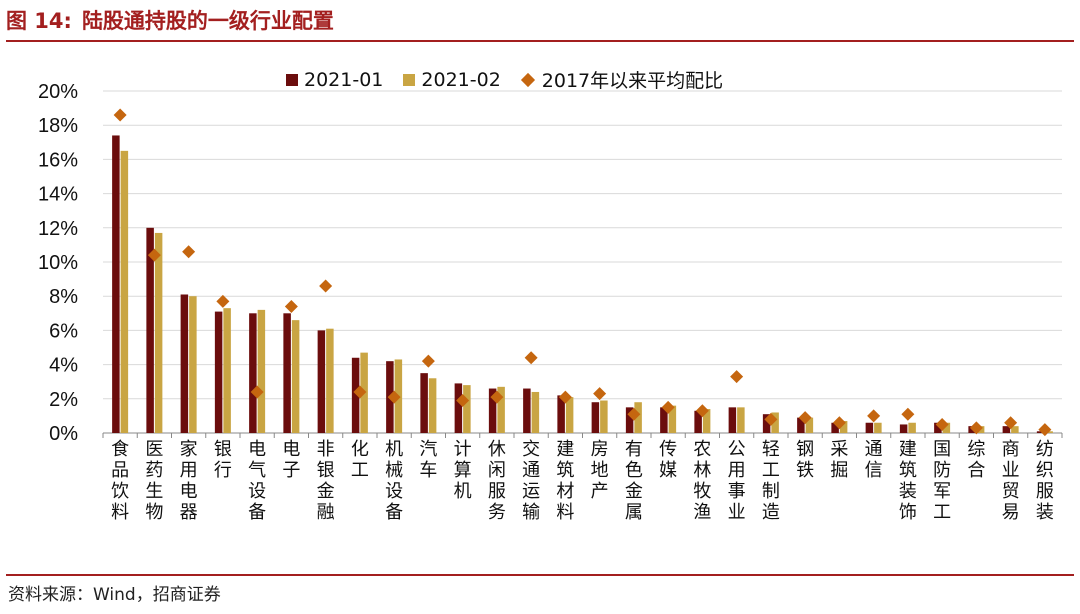 Image resolution: width=1080 pixels, height=614 pixels. What do you see at coordinates (908, 512) in the screenshot?
I see `x-category-char: 饰` at bounding box center [908, 512].